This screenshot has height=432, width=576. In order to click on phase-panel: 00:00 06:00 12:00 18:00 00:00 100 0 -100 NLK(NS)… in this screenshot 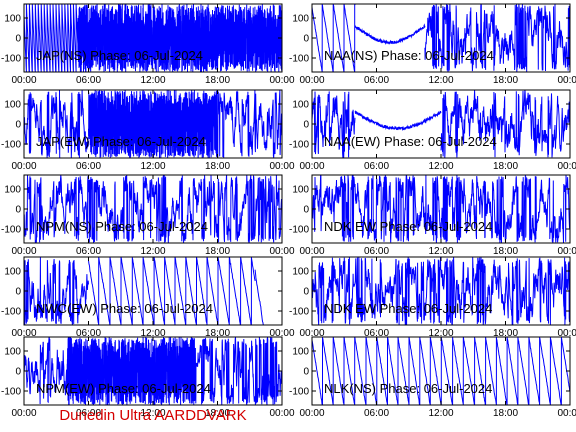, I will do `click(432, 377)`.